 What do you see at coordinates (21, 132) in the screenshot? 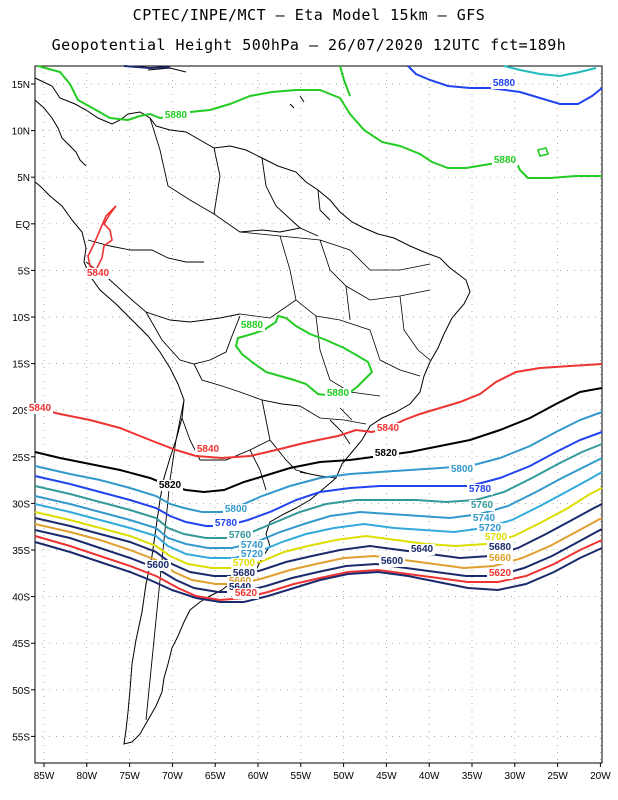
I see `lat-label: 10N` at bounding box center [21, 132].